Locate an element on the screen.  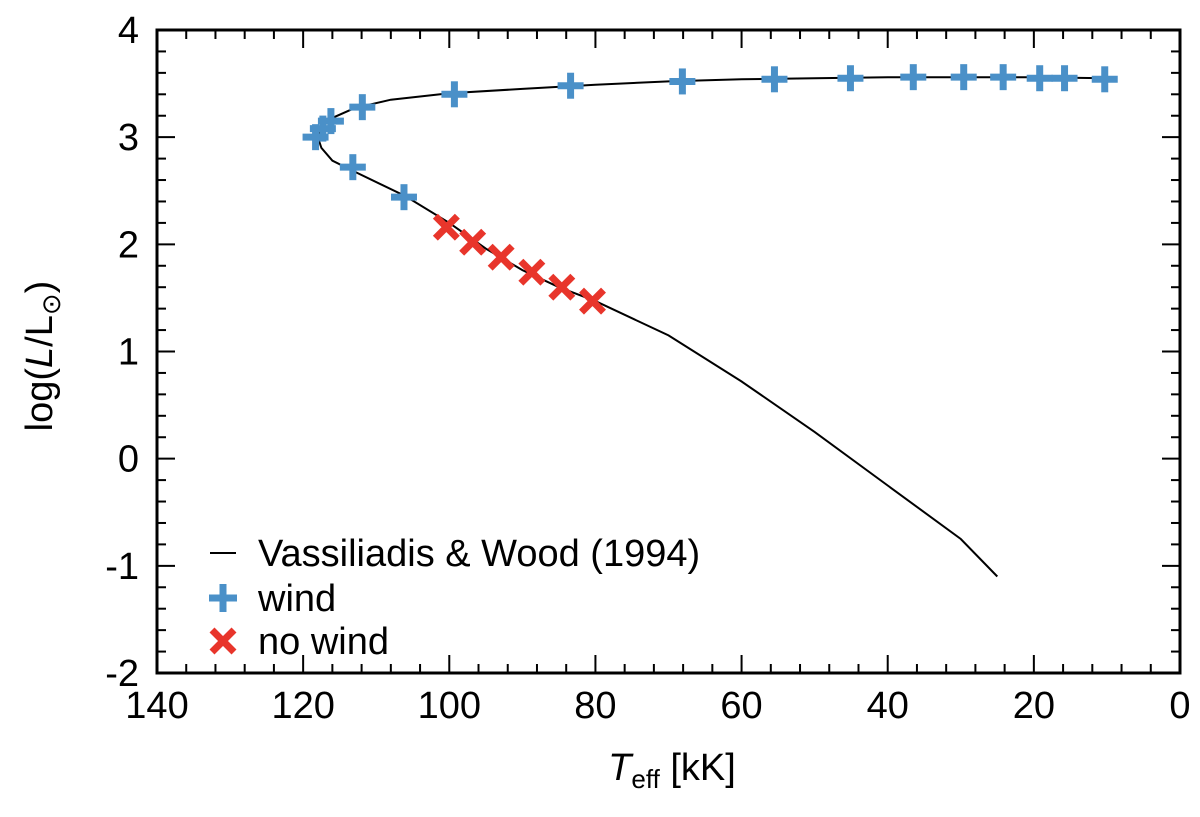
x-tick-label: 100 is located at coordinates (449, 706).